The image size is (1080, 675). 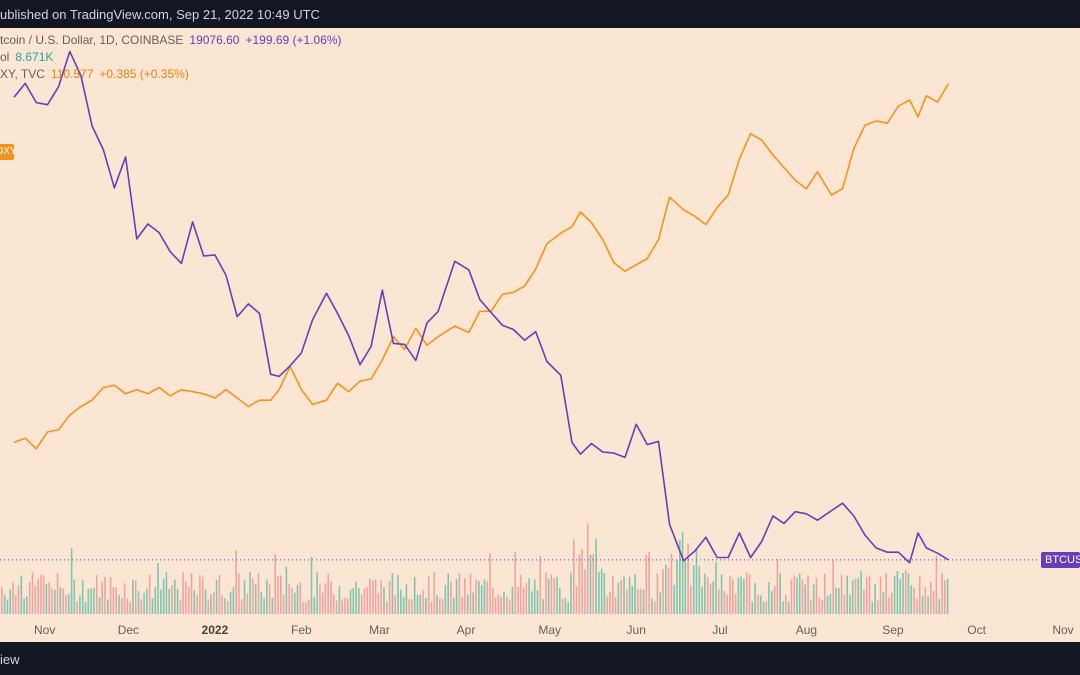 I want to click on dxy-price-label: DXY, so click(x=7, y=152).